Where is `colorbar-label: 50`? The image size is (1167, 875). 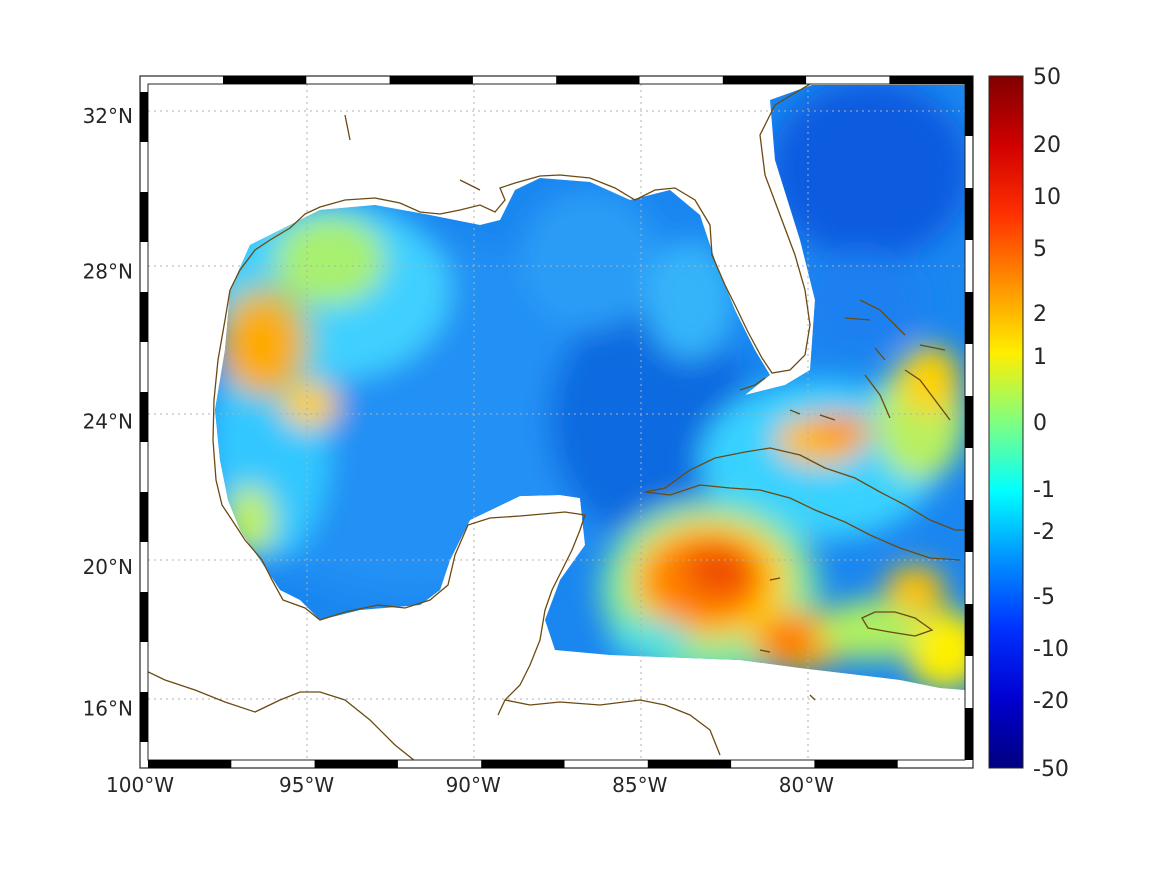 colorbar-label: 50 is located at coordinates (1047, 77).